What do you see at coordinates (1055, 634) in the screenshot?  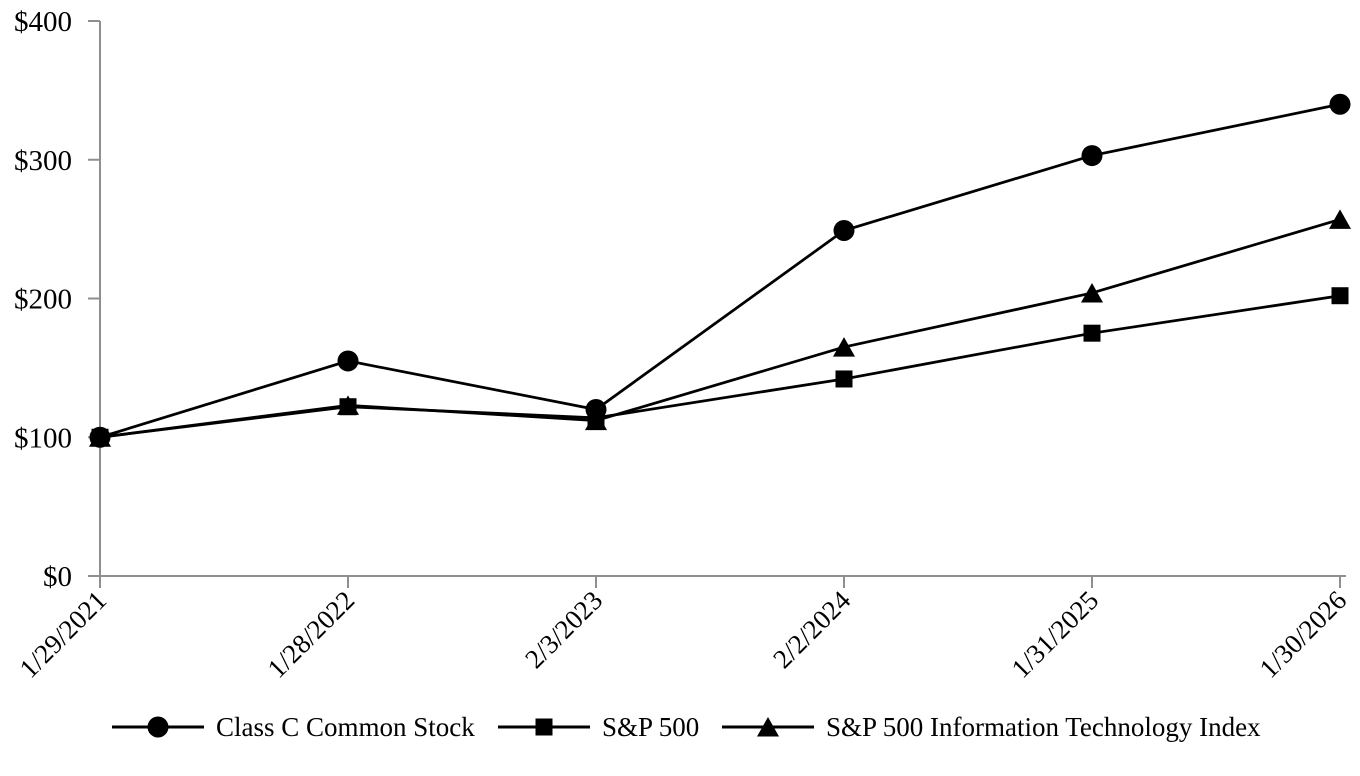 I see `x-axis-tick-label: 1/31/2025` at bounding box center [1055, 634].